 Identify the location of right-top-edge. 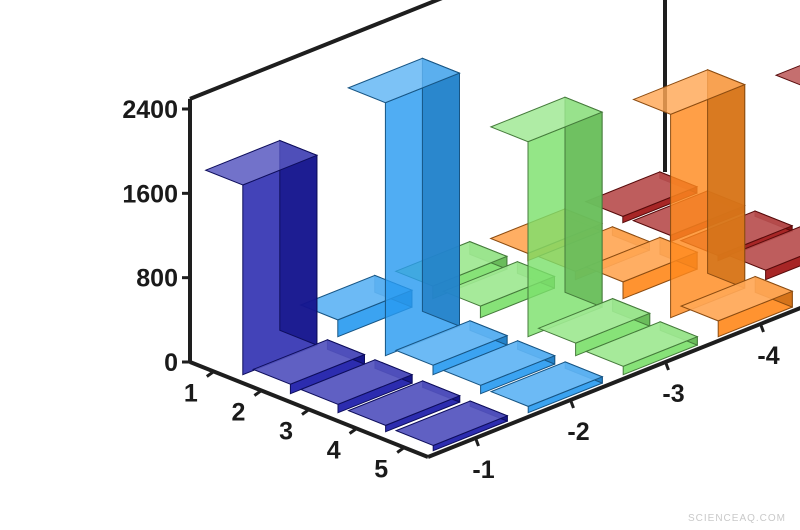
(732, 2).